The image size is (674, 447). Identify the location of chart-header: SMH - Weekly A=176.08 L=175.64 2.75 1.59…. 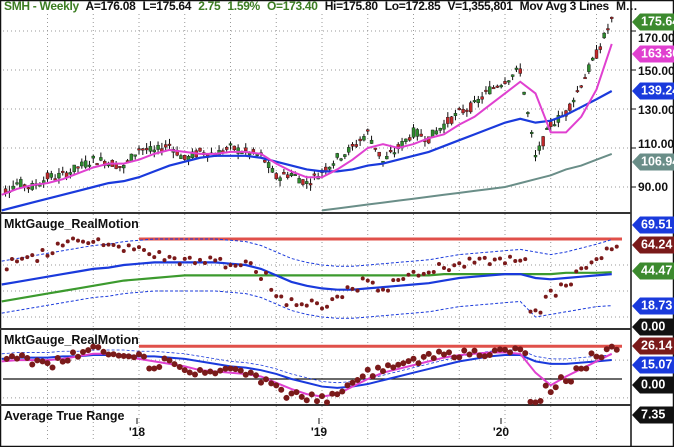
(322, 6).